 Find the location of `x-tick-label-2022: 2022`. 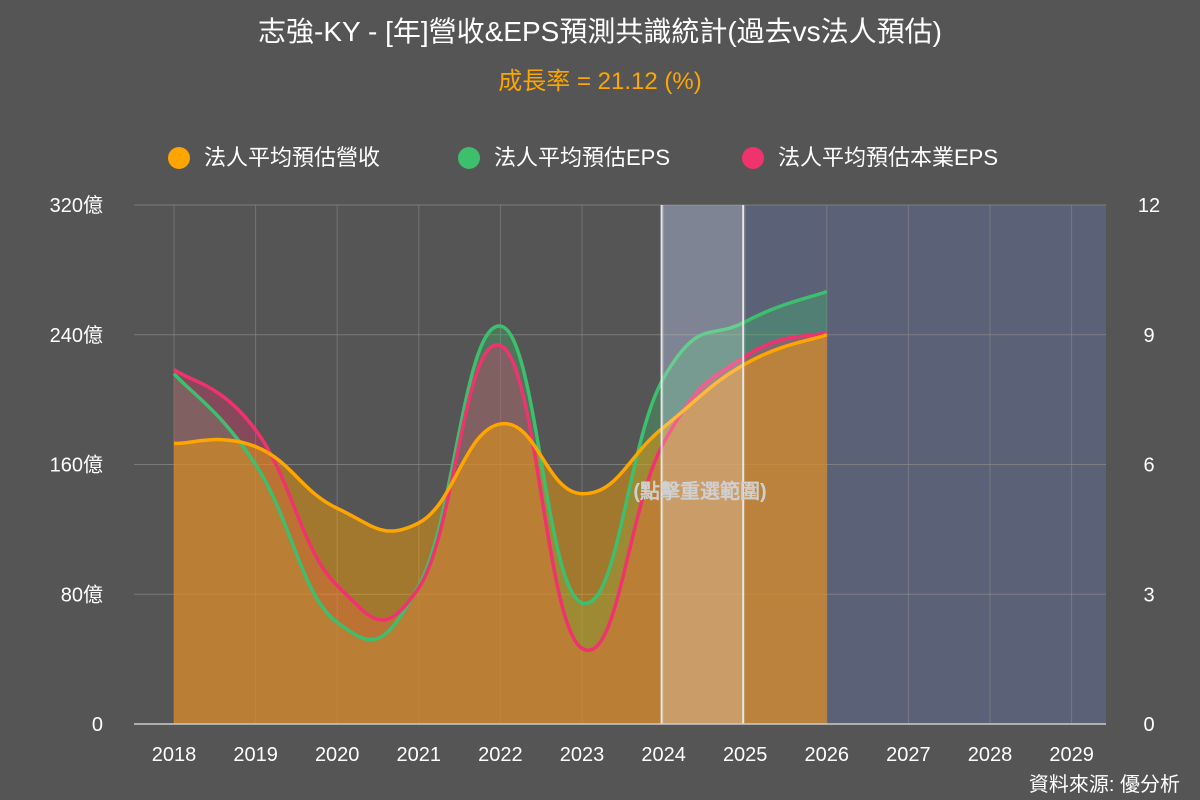

x-tick-label-2022: 2022 is located at coordinates (500, 755).